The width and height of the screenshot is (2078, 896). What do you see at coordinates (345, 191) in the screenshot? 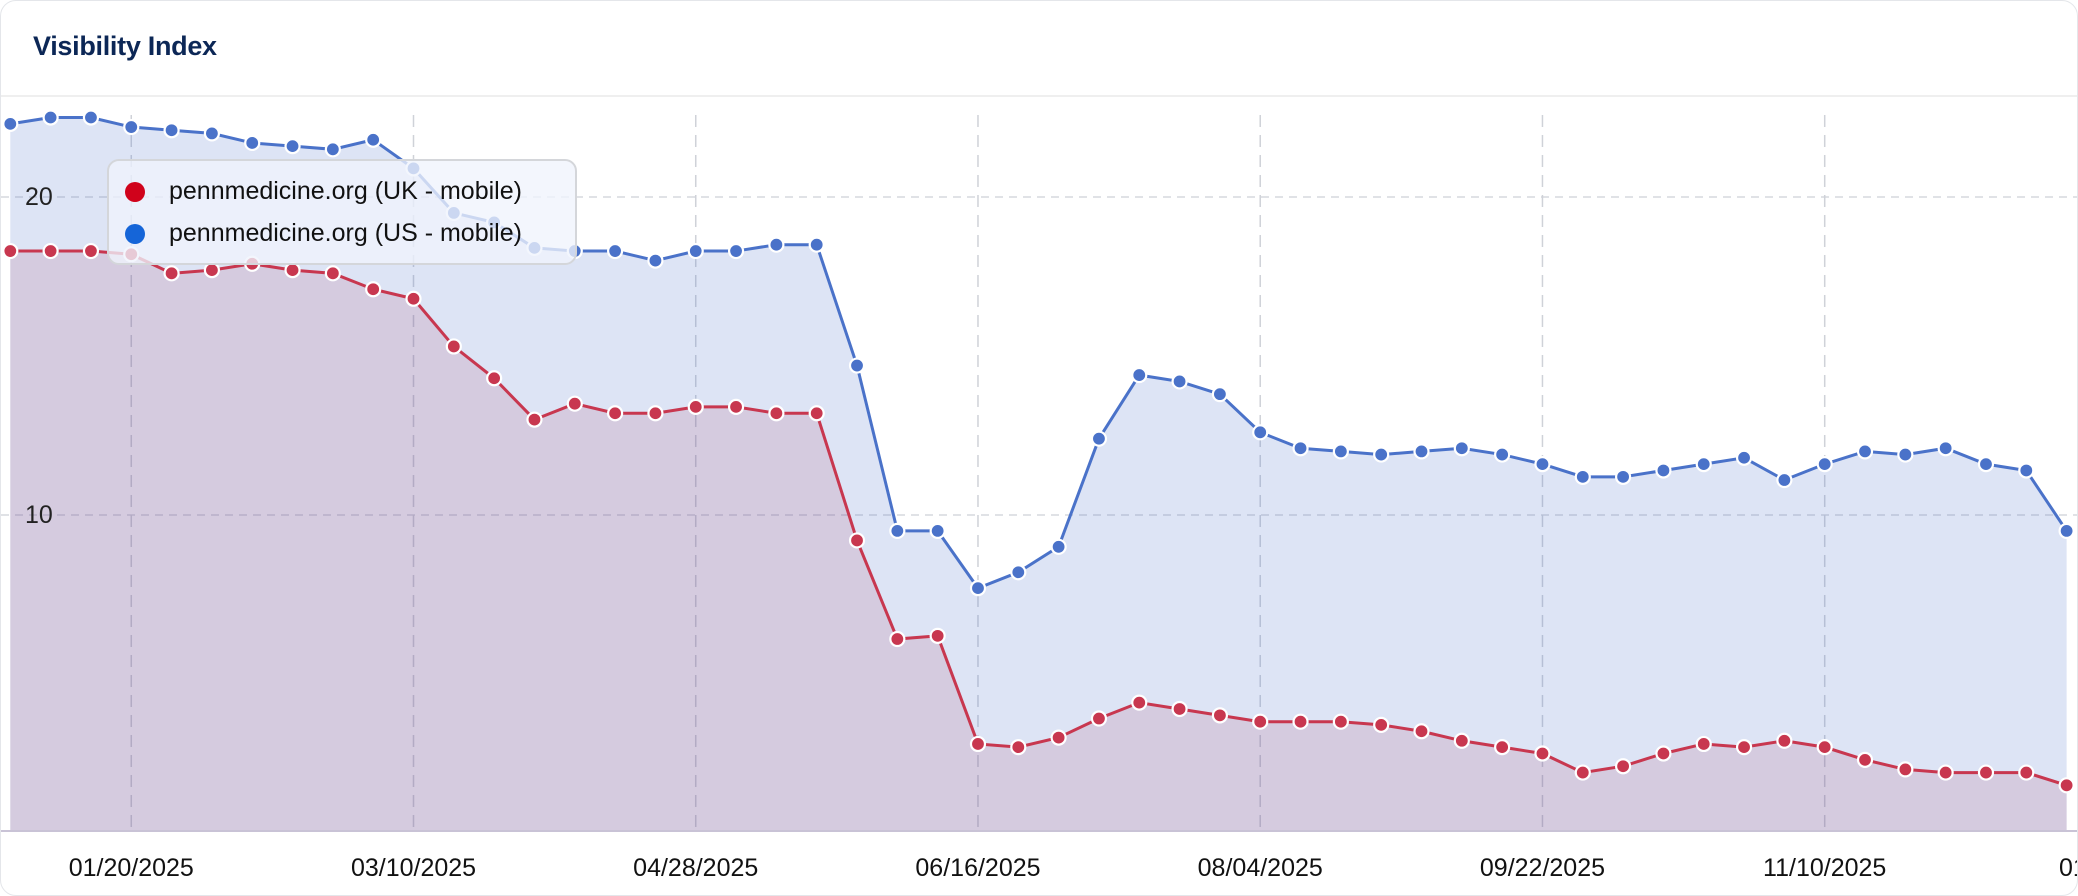
I see `legend-label-uk: pennmedicine.org (UK - mobile)` at bounding box center [345, 191].